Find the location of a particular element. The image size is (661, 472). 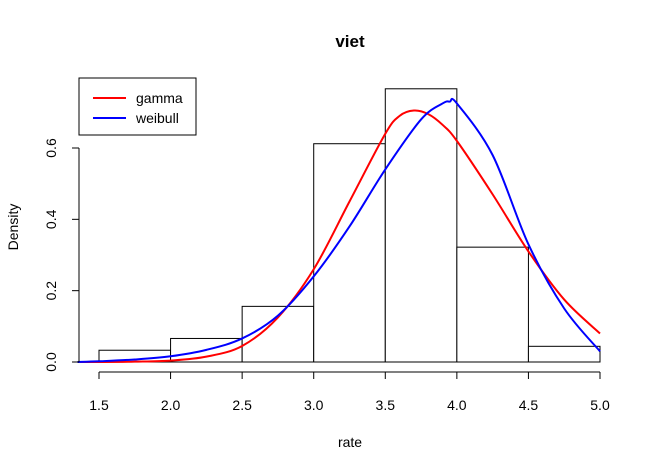

x-tick-label: 2.5 is located at coordinates (242, 405).